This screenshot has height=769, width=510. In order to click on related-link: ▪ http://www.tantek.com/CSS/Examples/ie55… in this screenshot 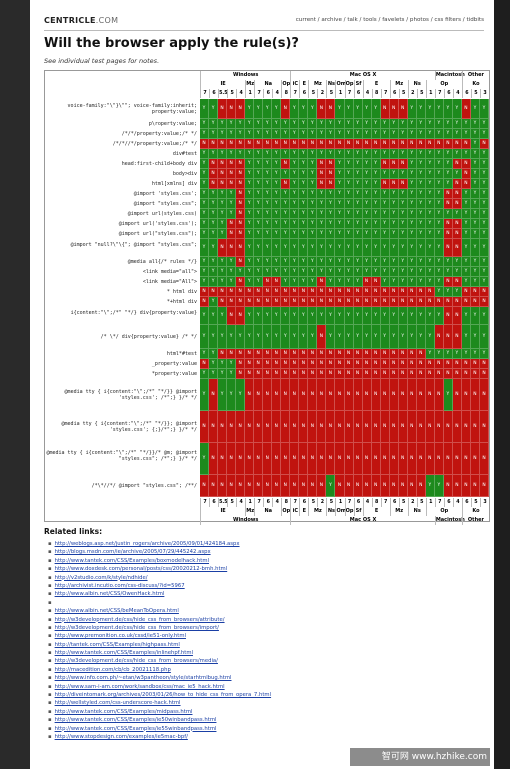, I will do `click(263, 729)`.